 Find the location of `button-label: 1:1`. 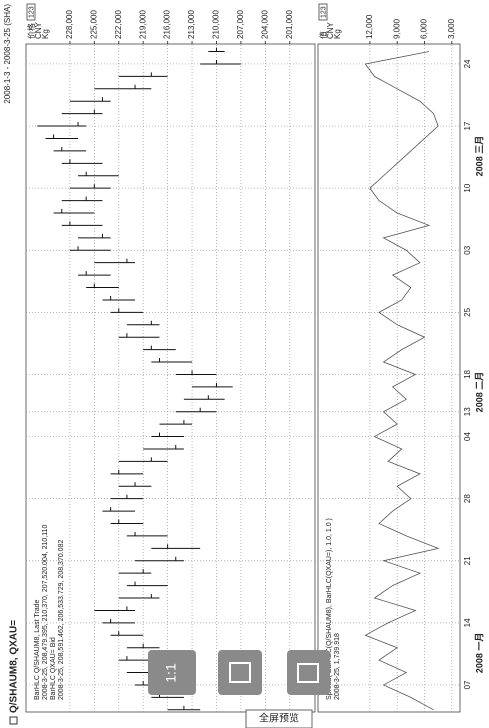

button-label: 1:1 is located at coordinates (171, 673).